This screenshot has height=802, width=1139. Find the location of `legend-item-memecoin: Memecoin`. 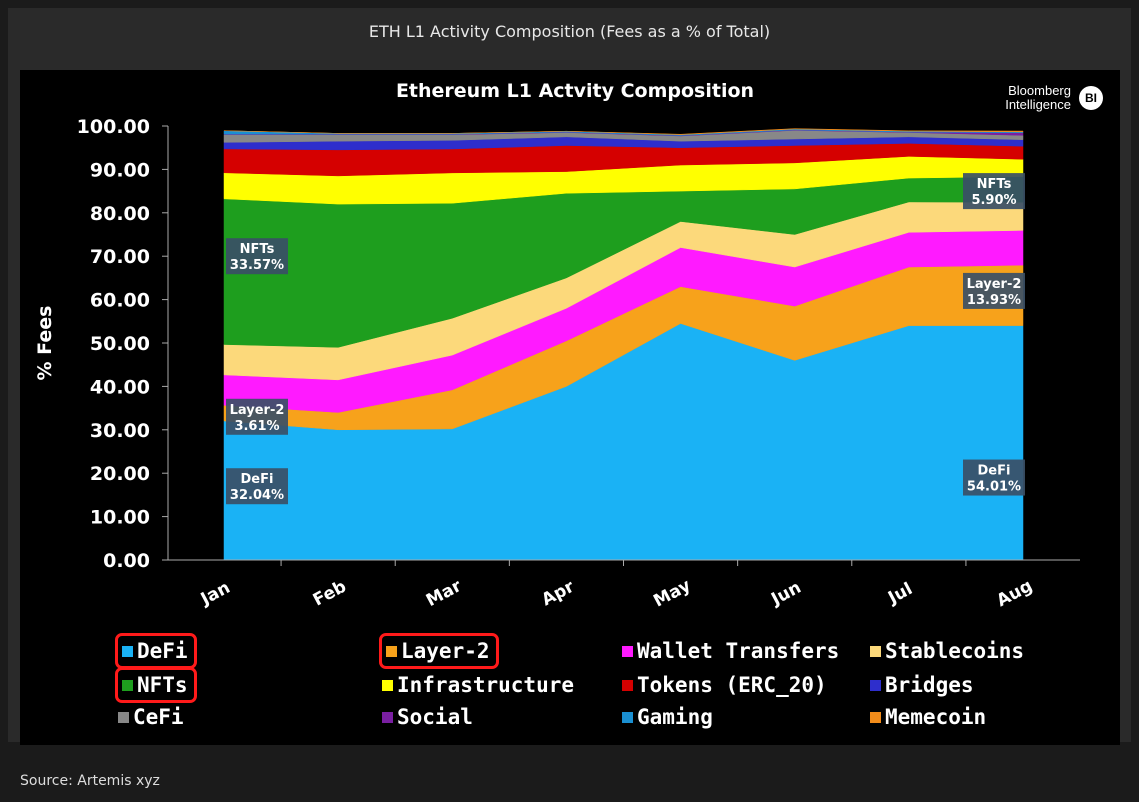

legend-item-memecoin: Memecoin is located at coordinates (928, 717).